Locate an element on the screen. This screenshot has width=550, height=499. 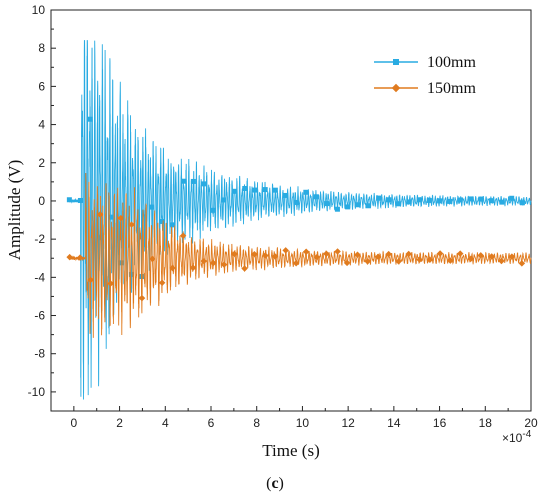
y-tick-label: -8 is located at coordinates (39, 354).